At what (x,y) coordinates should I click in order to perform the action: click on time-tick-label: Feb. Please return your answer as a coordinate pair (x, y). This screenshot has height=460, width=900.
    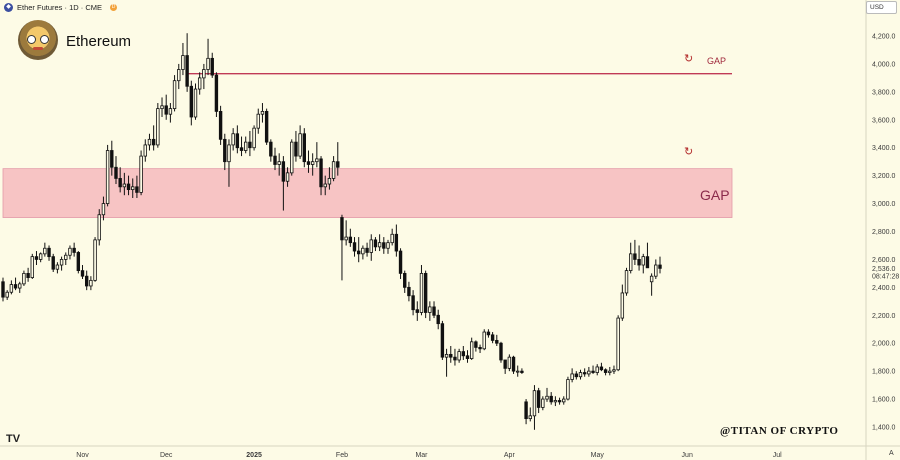
    Looking at the image, I should click on (342, 455).